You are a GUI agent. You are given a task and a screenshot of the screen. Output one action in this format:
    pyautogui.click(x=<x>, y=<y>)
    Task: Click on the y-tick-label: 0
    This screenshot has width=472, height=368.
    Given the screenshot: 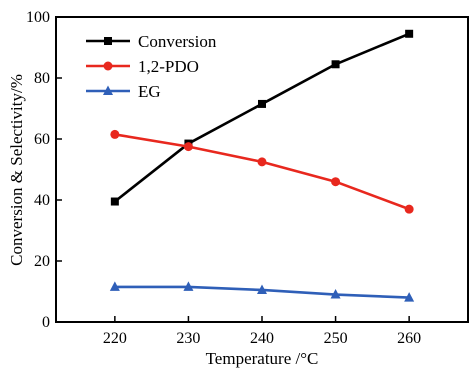 What is the action you would take?
    pyautogui.click(x=46, y=322)
    